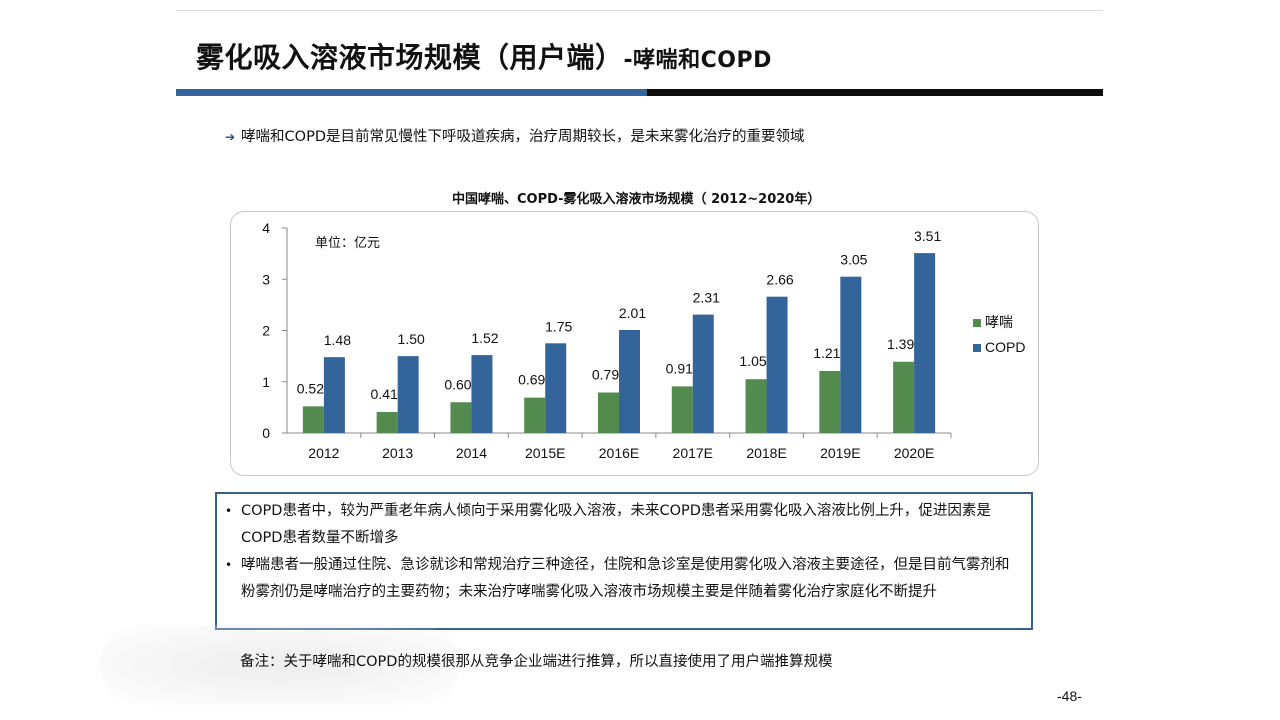 The height and width of the screenshot is (720, 1280). What do you see at coordinates (853, 260) in the screenshot?
I see `data-label: 3.05` at bounding box center [853, 260].